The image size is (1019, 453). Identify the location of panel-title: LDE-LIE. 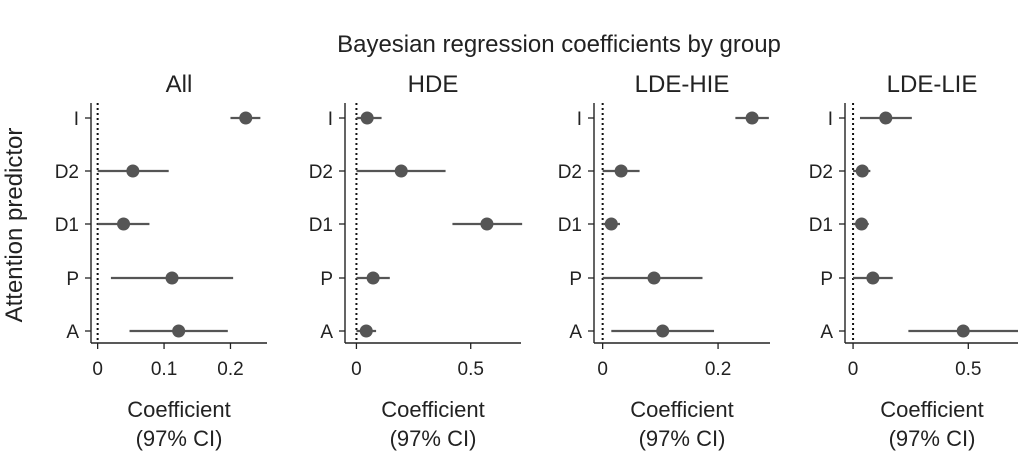
(932, 84).